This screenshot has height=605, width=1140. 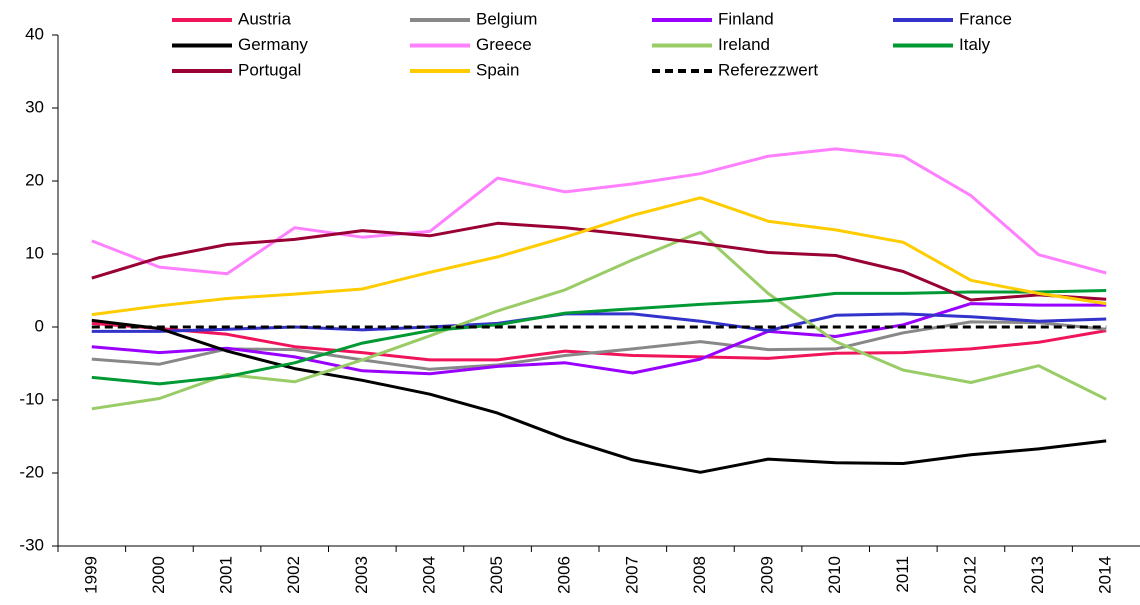 What do you see at coordinates (1105, 575) in the screenshot?
I see `x-tick-label: 2014` at bounding box center [1105, 575].